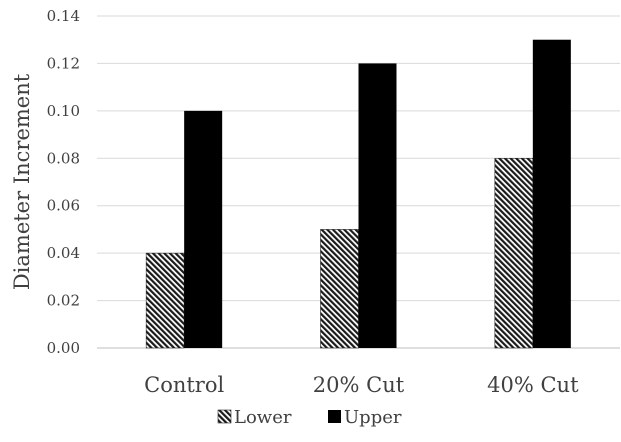 This screenshot has width=621, height=442. What do you see at coordinates (63, 253) in the screenshot?
I see `y-tick-label: 0.04` at bounding box center [63, 253].